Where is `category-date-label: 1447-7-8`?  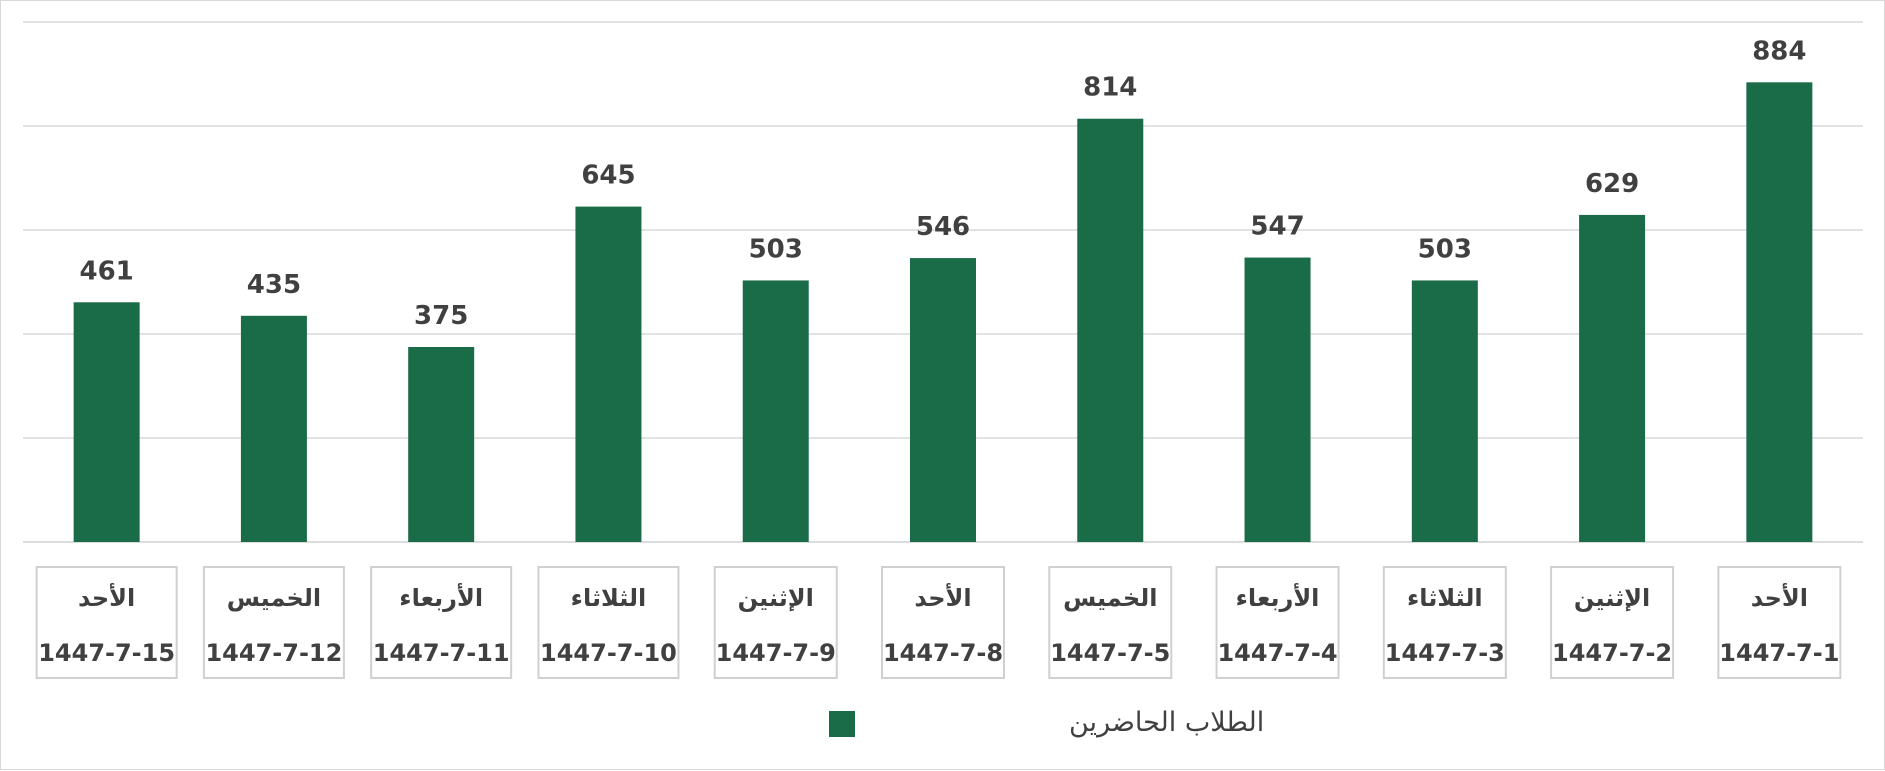 category-date-label: 1447-7-8 is located at coordinates (943, 653).